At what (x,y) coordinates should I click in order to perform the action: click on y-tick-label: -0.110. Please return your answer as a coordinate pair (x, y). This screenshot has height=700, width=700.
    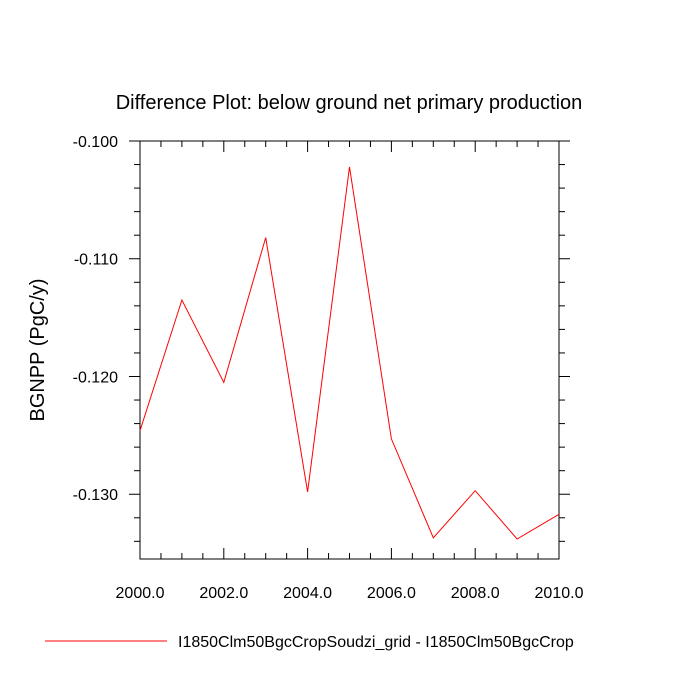
    Looking at the image, I should click on (96, 260).